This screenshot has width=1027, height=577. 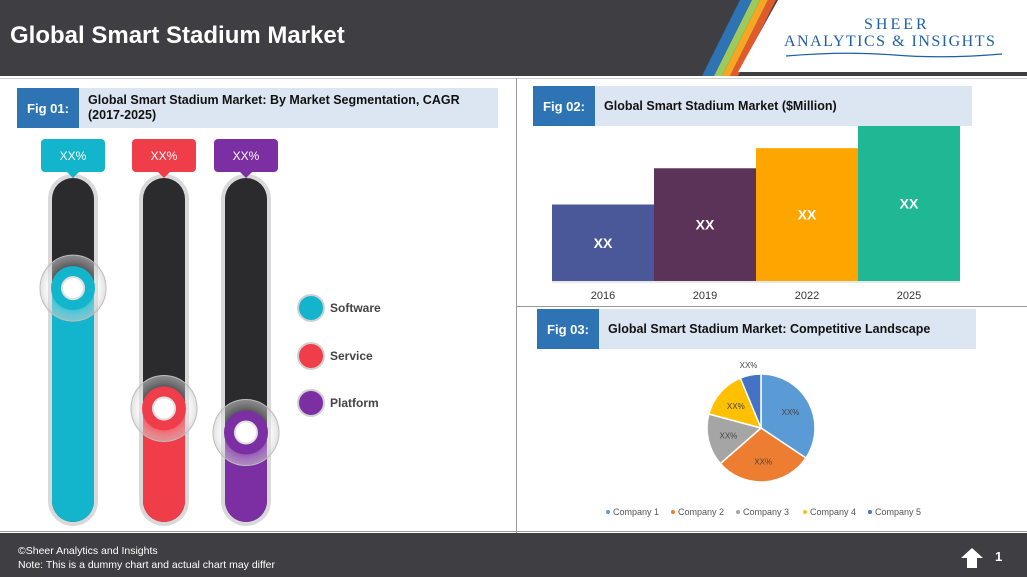 I want to click on legend-company-3-label: Company 3, so click(x=766, y=512).